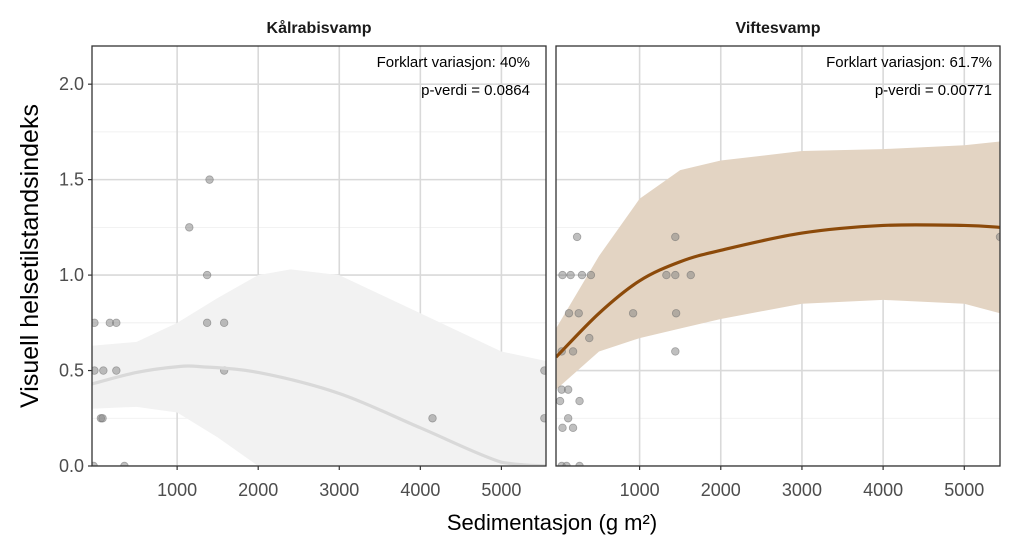 This screenshot has width=1027, height=547. Describe the element at coordinates (71, 84) in the screenshot. I see `y-tick-label: 2.0` at that location.